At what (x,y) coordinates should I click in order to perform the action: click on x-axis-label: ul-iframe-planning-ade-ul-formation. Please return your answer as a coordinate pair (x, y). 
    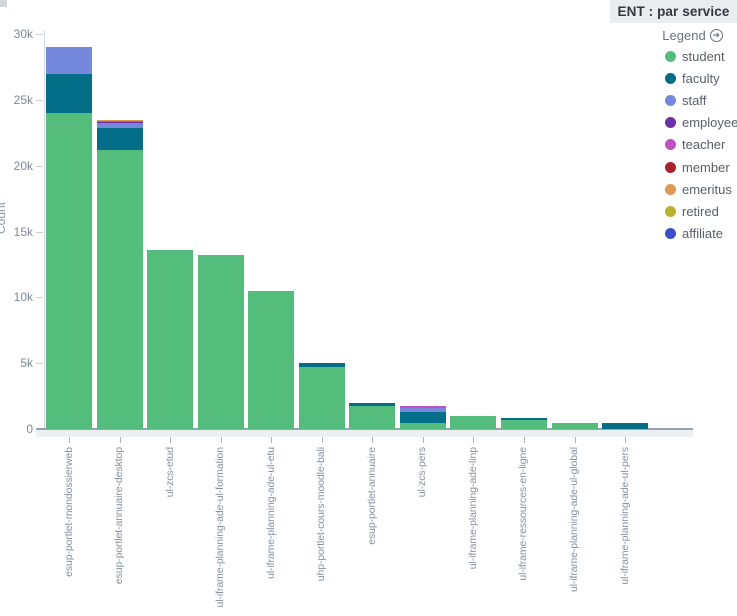
    Looking at the image, I should click on (220, 527).